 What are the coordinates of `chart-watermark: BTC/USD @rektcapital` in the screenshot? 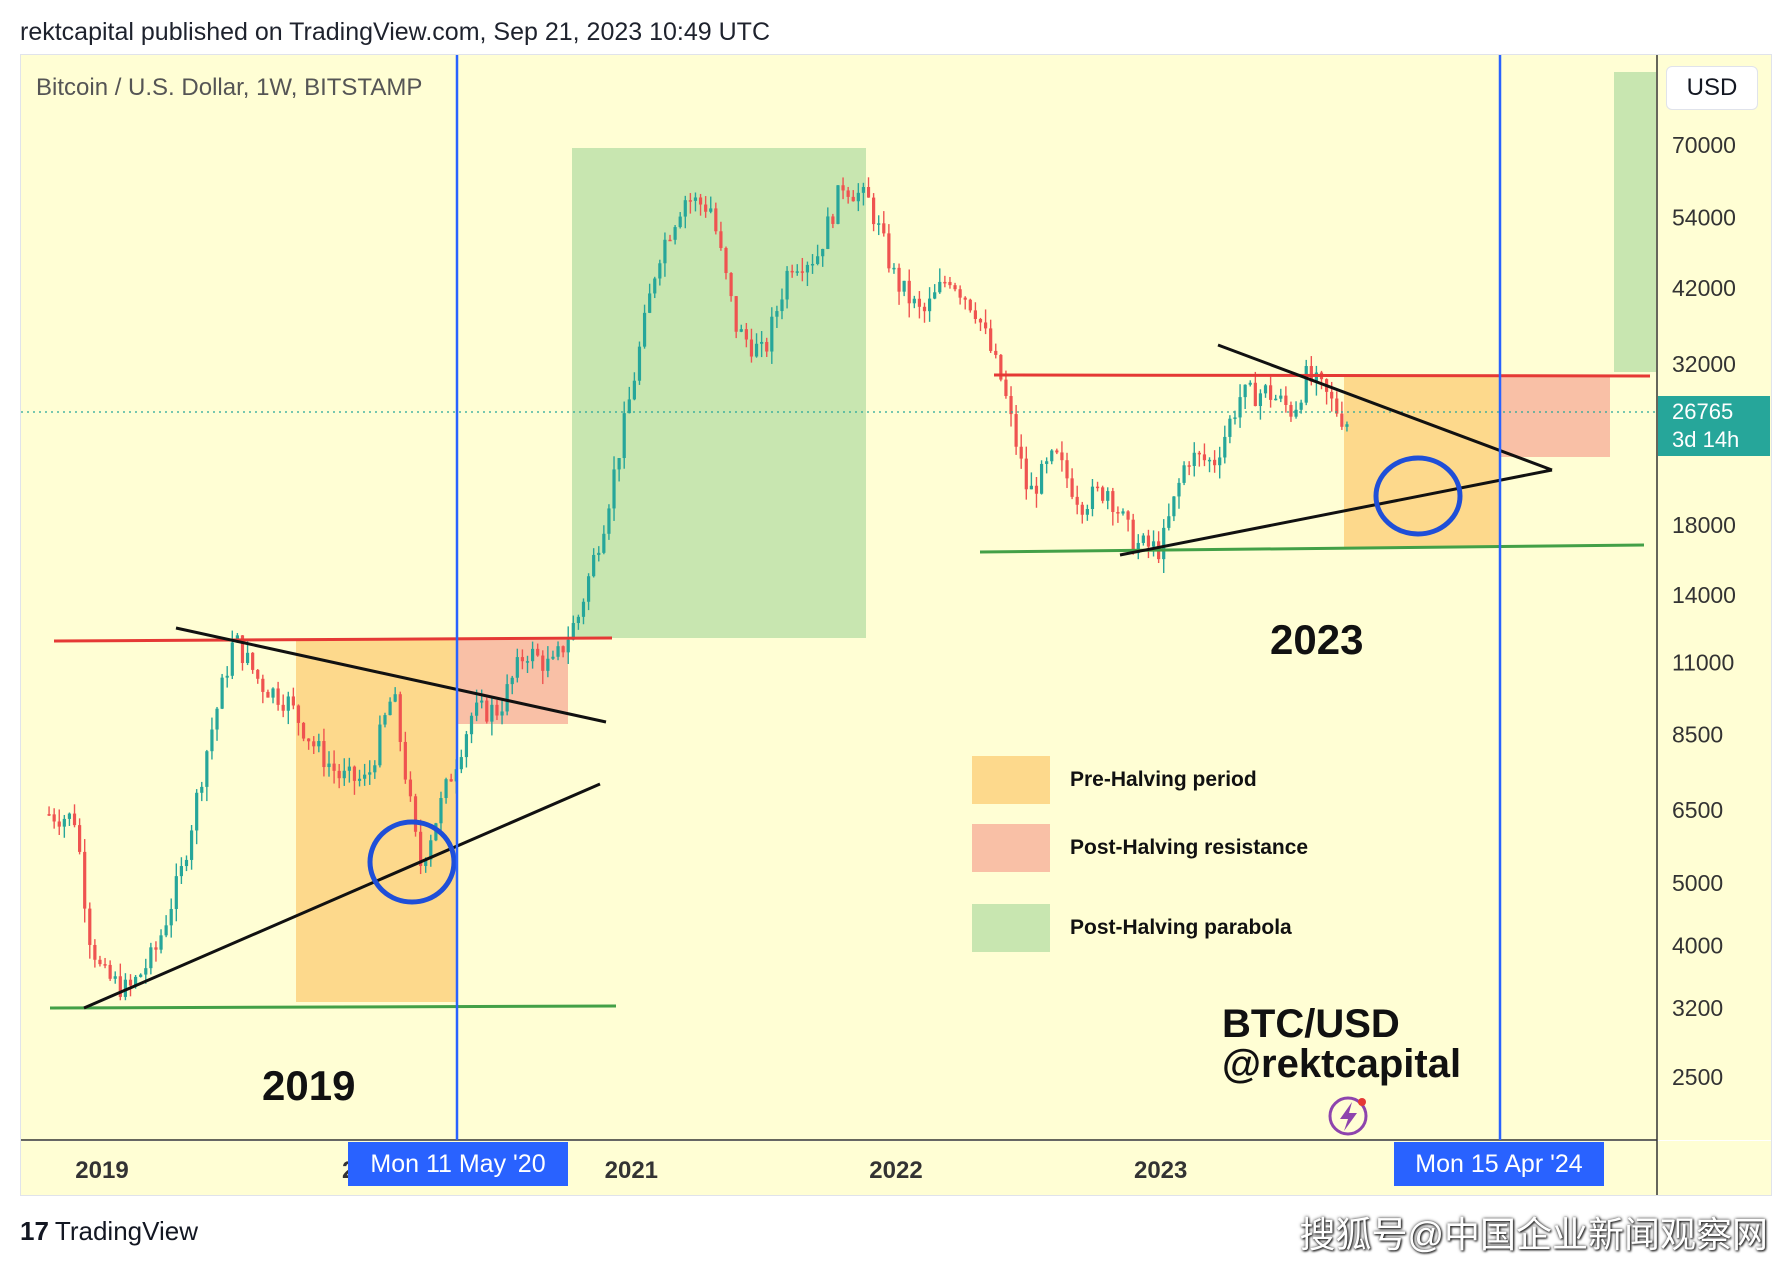 It's located at (1341, 1044).